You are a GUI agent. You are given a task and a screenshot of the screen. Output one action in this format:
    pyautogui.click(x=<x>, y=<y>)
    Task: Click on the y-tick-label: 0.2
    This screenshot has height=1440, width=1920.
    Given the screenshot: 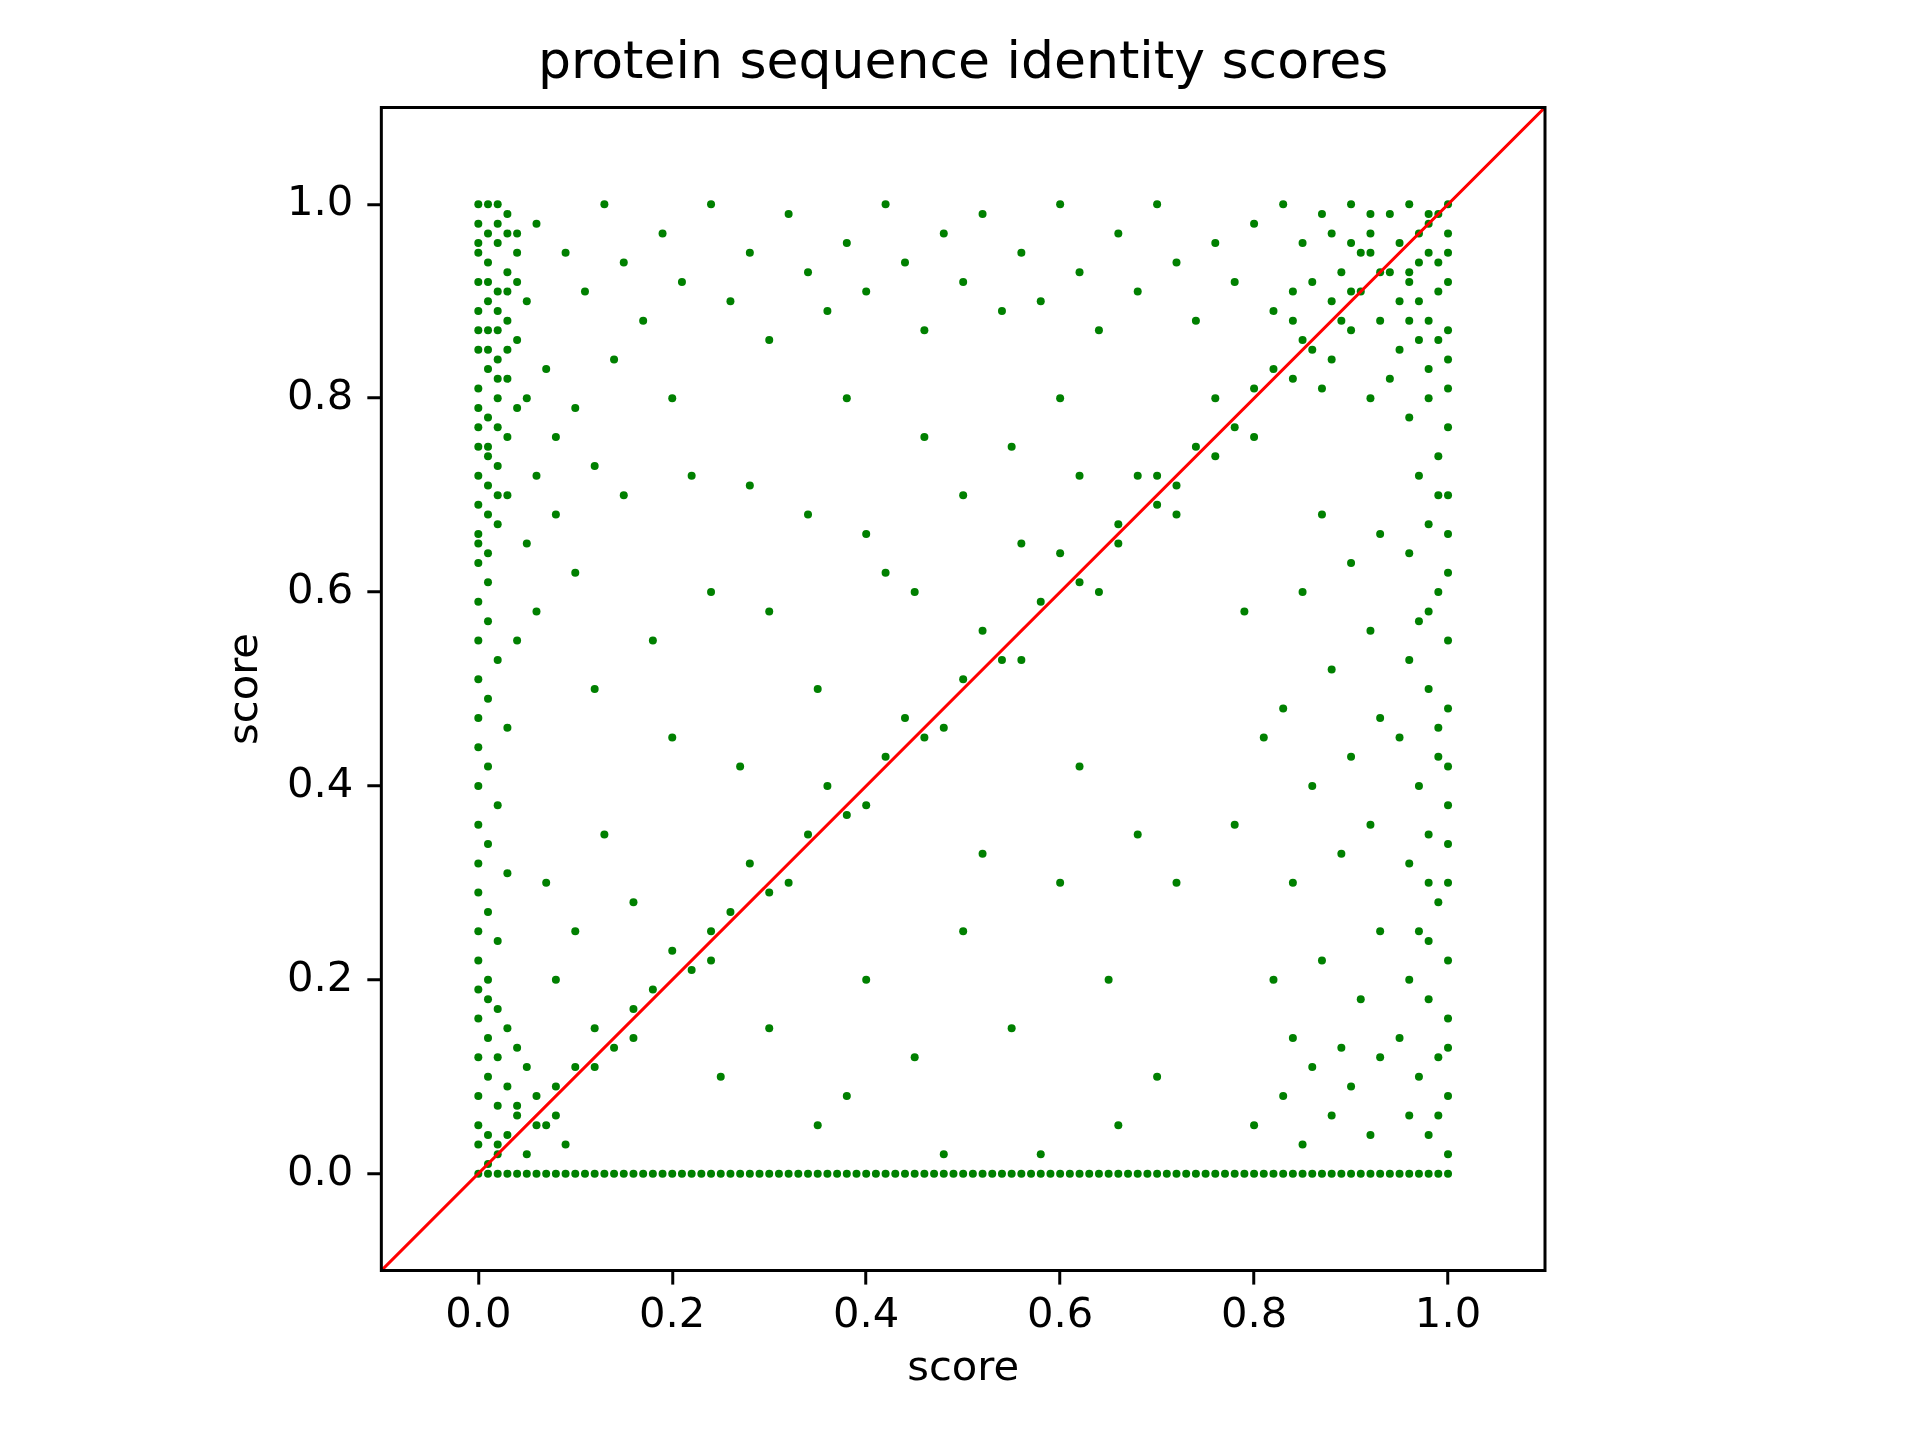 What is the action you would take?
    pyautogui.click(x=320, y=976)
    